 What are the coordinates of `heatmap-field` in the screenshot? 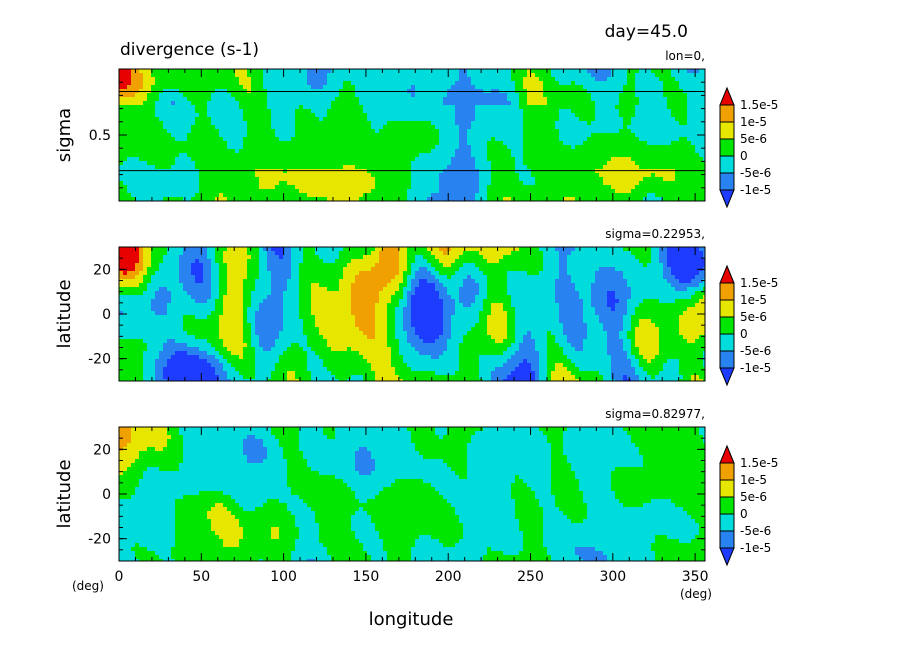 It's located at (412, 314).